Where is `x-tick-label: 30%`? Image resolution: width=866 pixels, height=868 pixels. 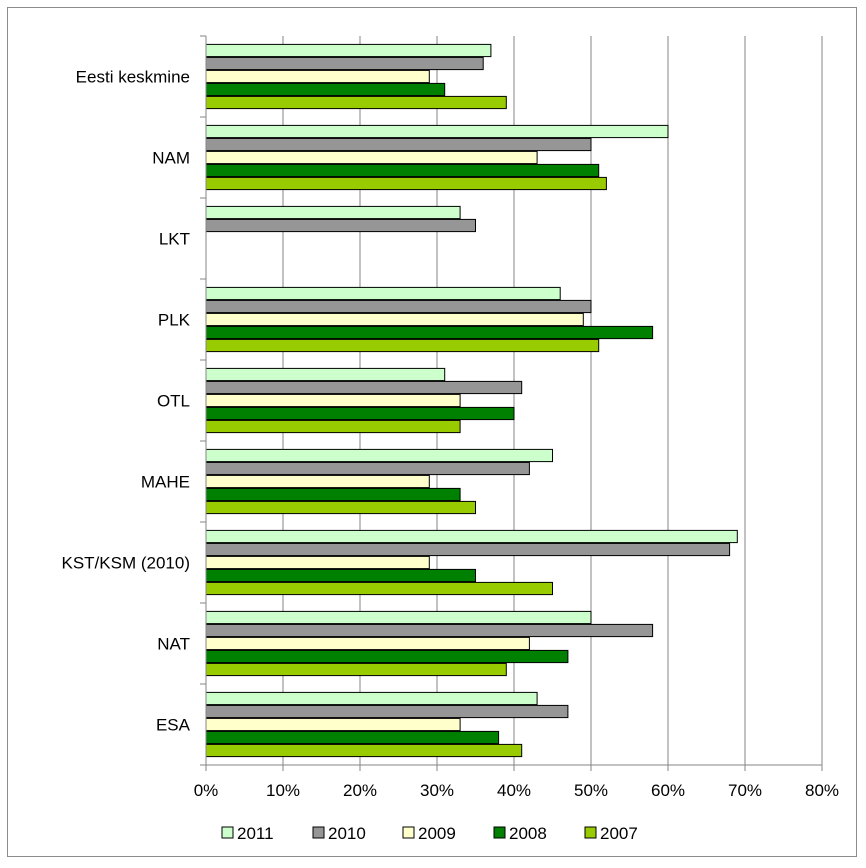
x-tick-label: 30% is located at coordinates (437, 790).